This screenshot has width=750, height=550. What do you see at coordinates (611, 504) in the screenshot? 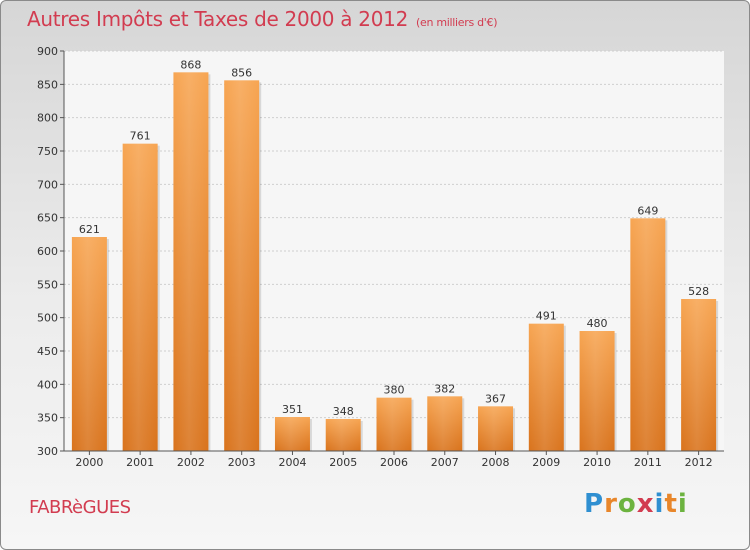
I see `logo-letter: r` at bounding box center [611, 504].